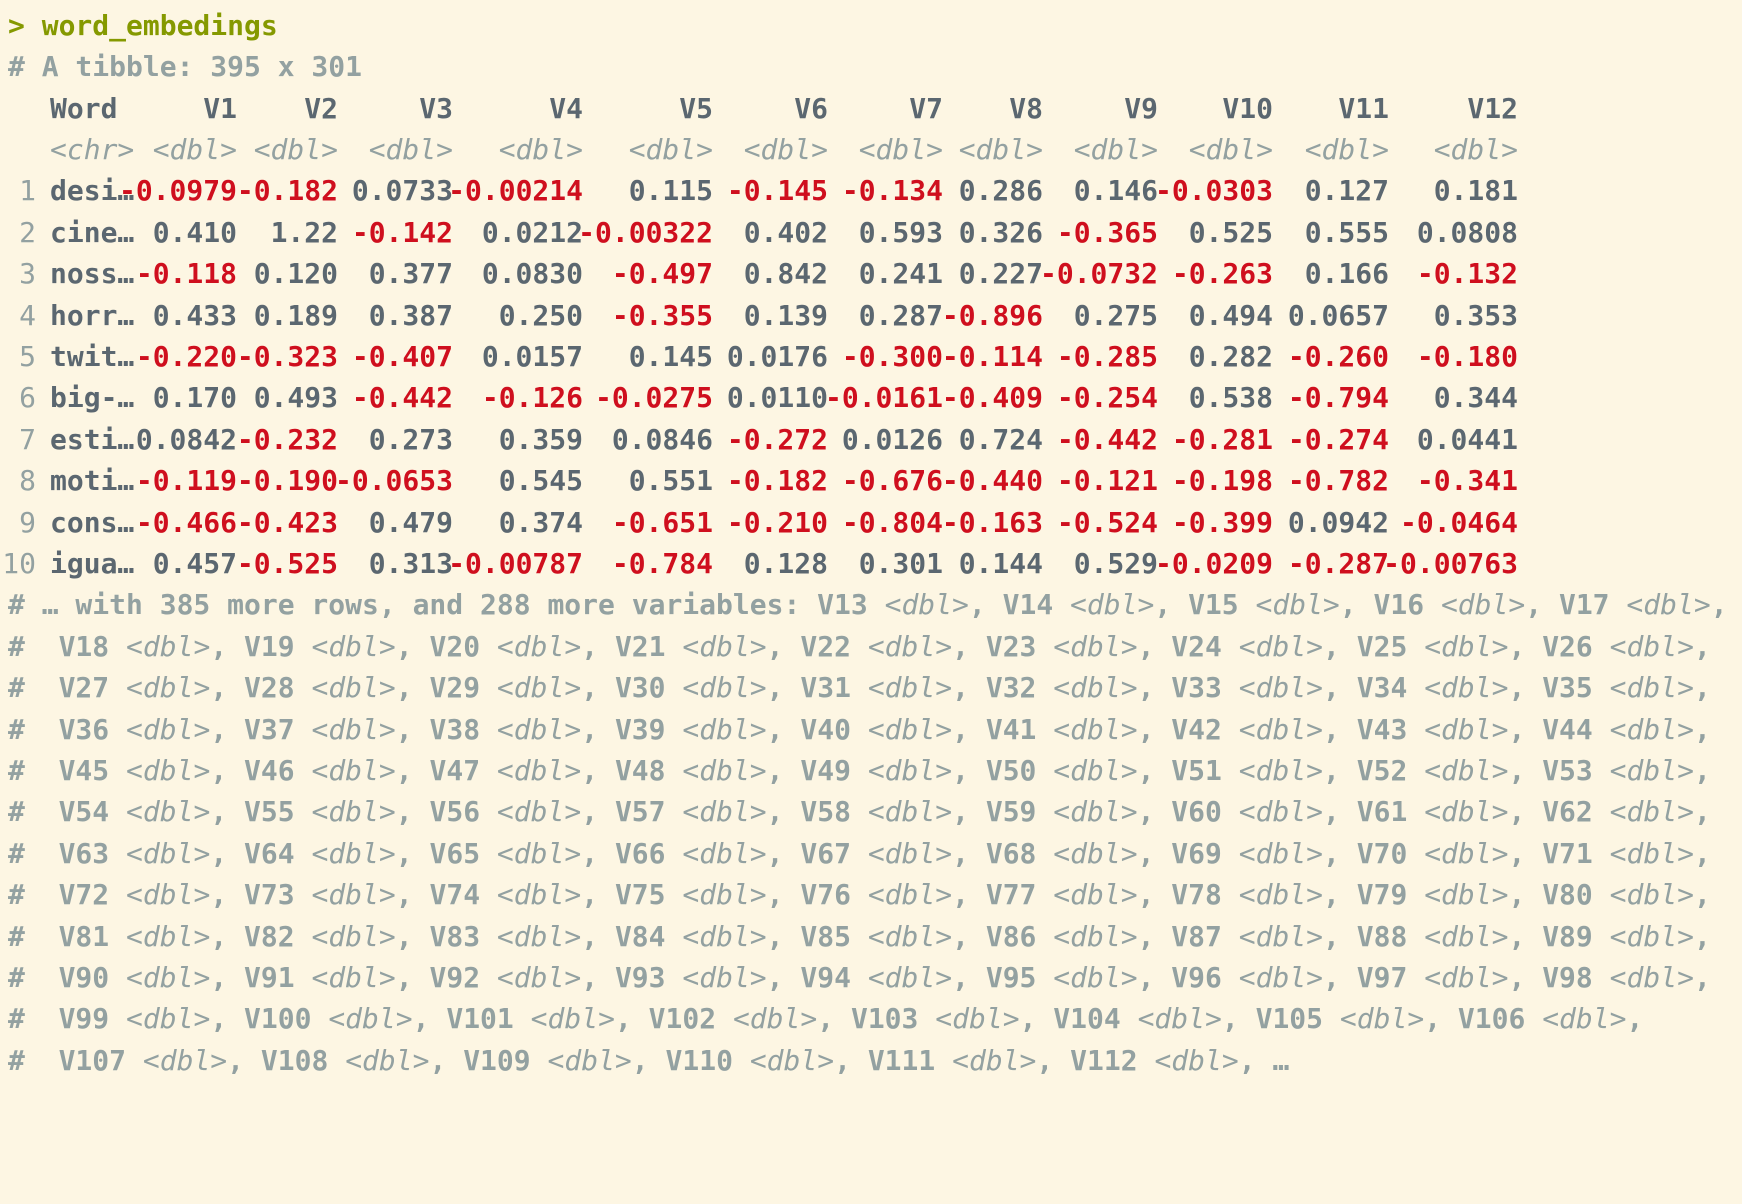 The width and height of the screenshot is (1742, 1204). Describe the element at coordinates (1382, 895) in the screenshot. I see `variable-name: V79` at that location.